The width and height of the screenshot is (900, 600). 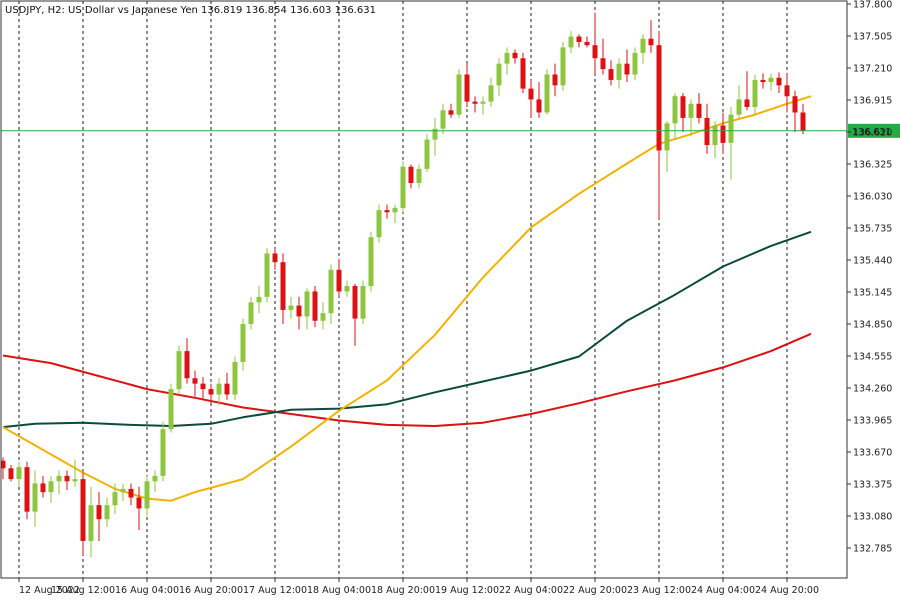 I want to click on y-tick-label: 133.080, so click(x=872, y=517).